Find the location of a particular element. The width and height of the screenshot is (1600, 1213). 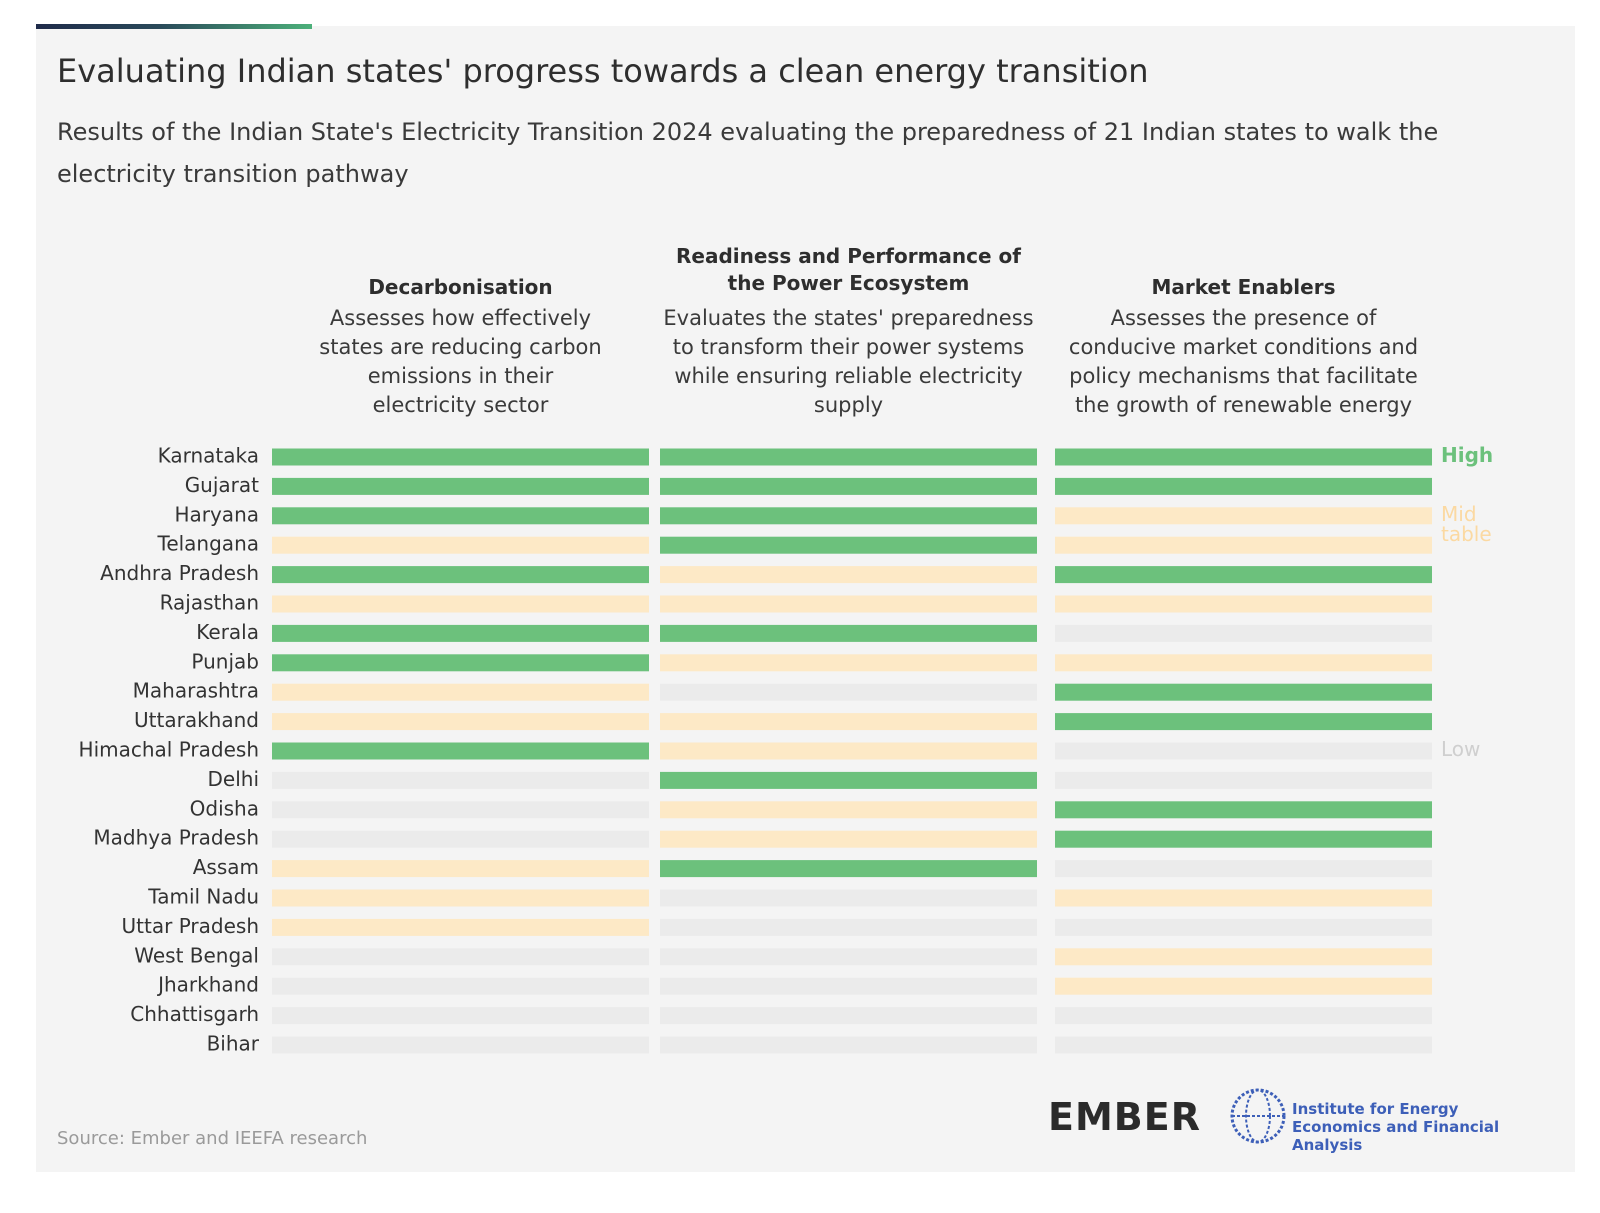

state-label: Delhi is located at coordinates (234, 779).